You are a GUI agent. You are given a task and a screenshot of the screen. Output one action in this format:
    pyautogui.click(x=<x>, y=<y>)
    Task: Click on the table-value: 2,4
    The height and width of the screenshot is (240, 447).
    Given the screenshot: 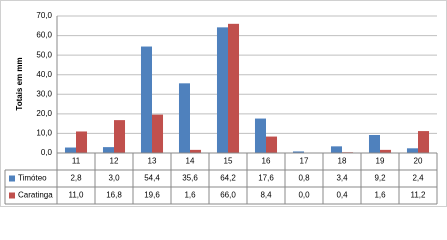 What is the action you would take?
    pyautogui.click(x=418, y=178)
    